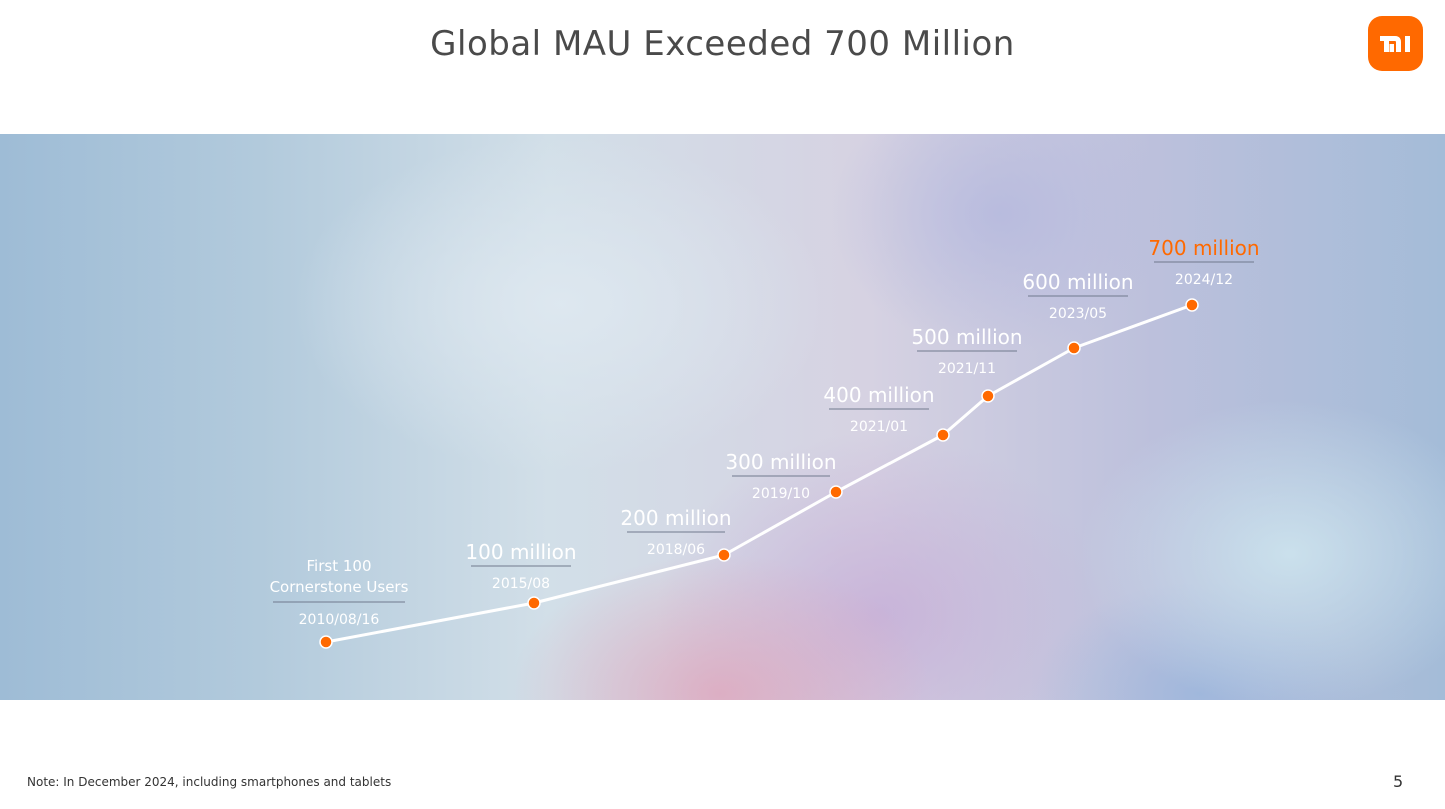 The image size is (1445, 809). Describe the element at coordinates (879, 427) in the screenshot. I see `milestone-date-4: 2021/01` at that location.